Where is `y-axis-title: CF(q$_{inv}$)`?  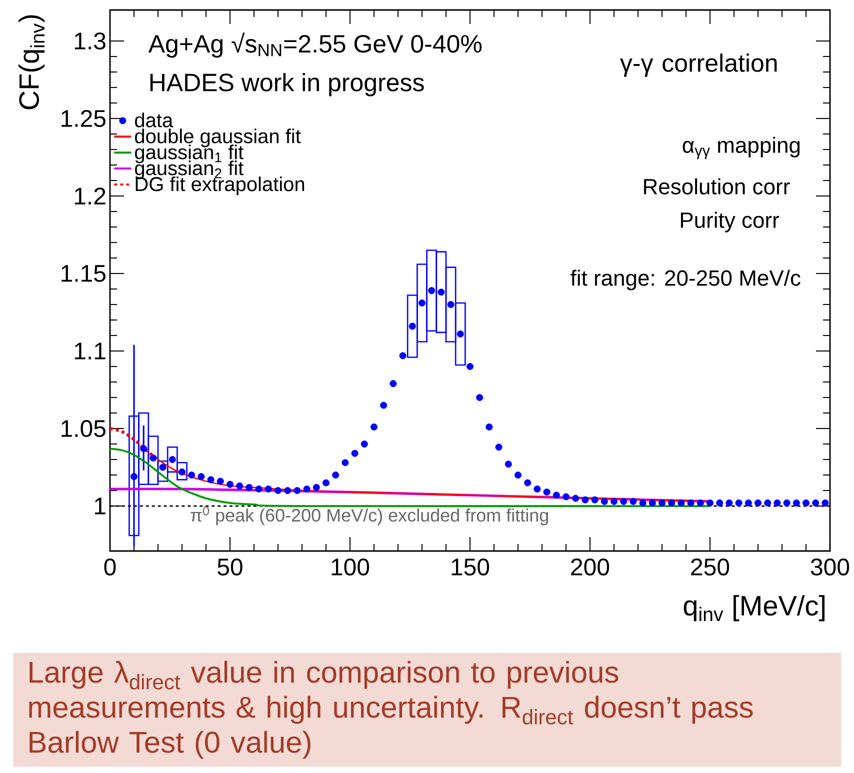
y-axis-title: CF(q$_{inv}$) is located at coordinates (31, 62).